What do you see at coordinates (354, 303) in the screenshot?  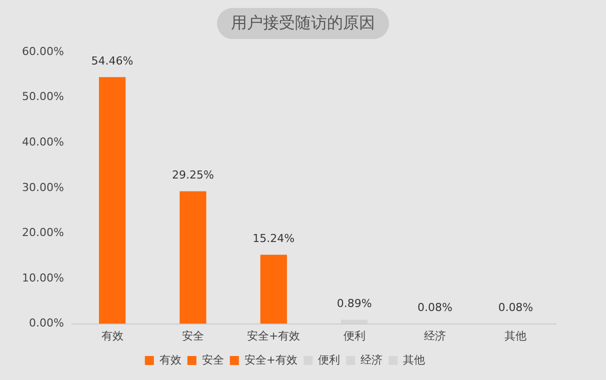 I see `data-label: 0.89%` at bounding box center [354, 303].